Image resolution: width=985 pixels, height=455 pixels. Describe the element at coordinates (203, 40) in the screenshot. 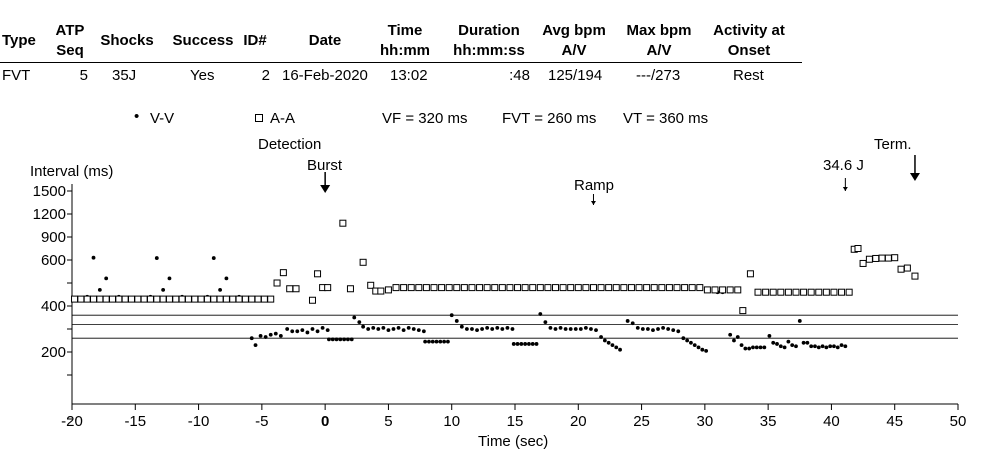

I see `col-header-line1: Success` at that location.